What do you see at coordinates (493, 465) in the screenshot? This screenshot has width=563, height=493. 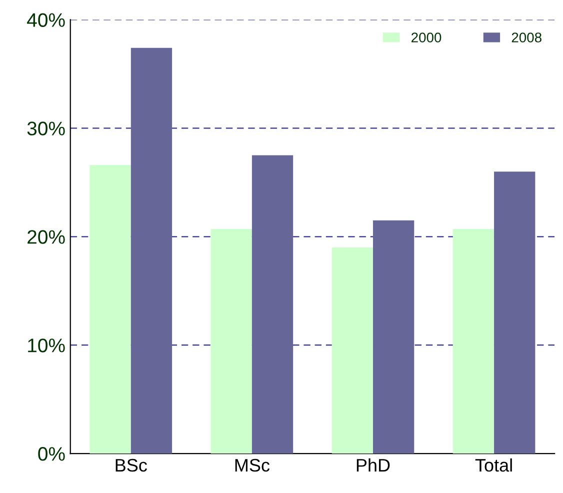 I see `x-tick-label: Total` at bounding box center [493, 465].